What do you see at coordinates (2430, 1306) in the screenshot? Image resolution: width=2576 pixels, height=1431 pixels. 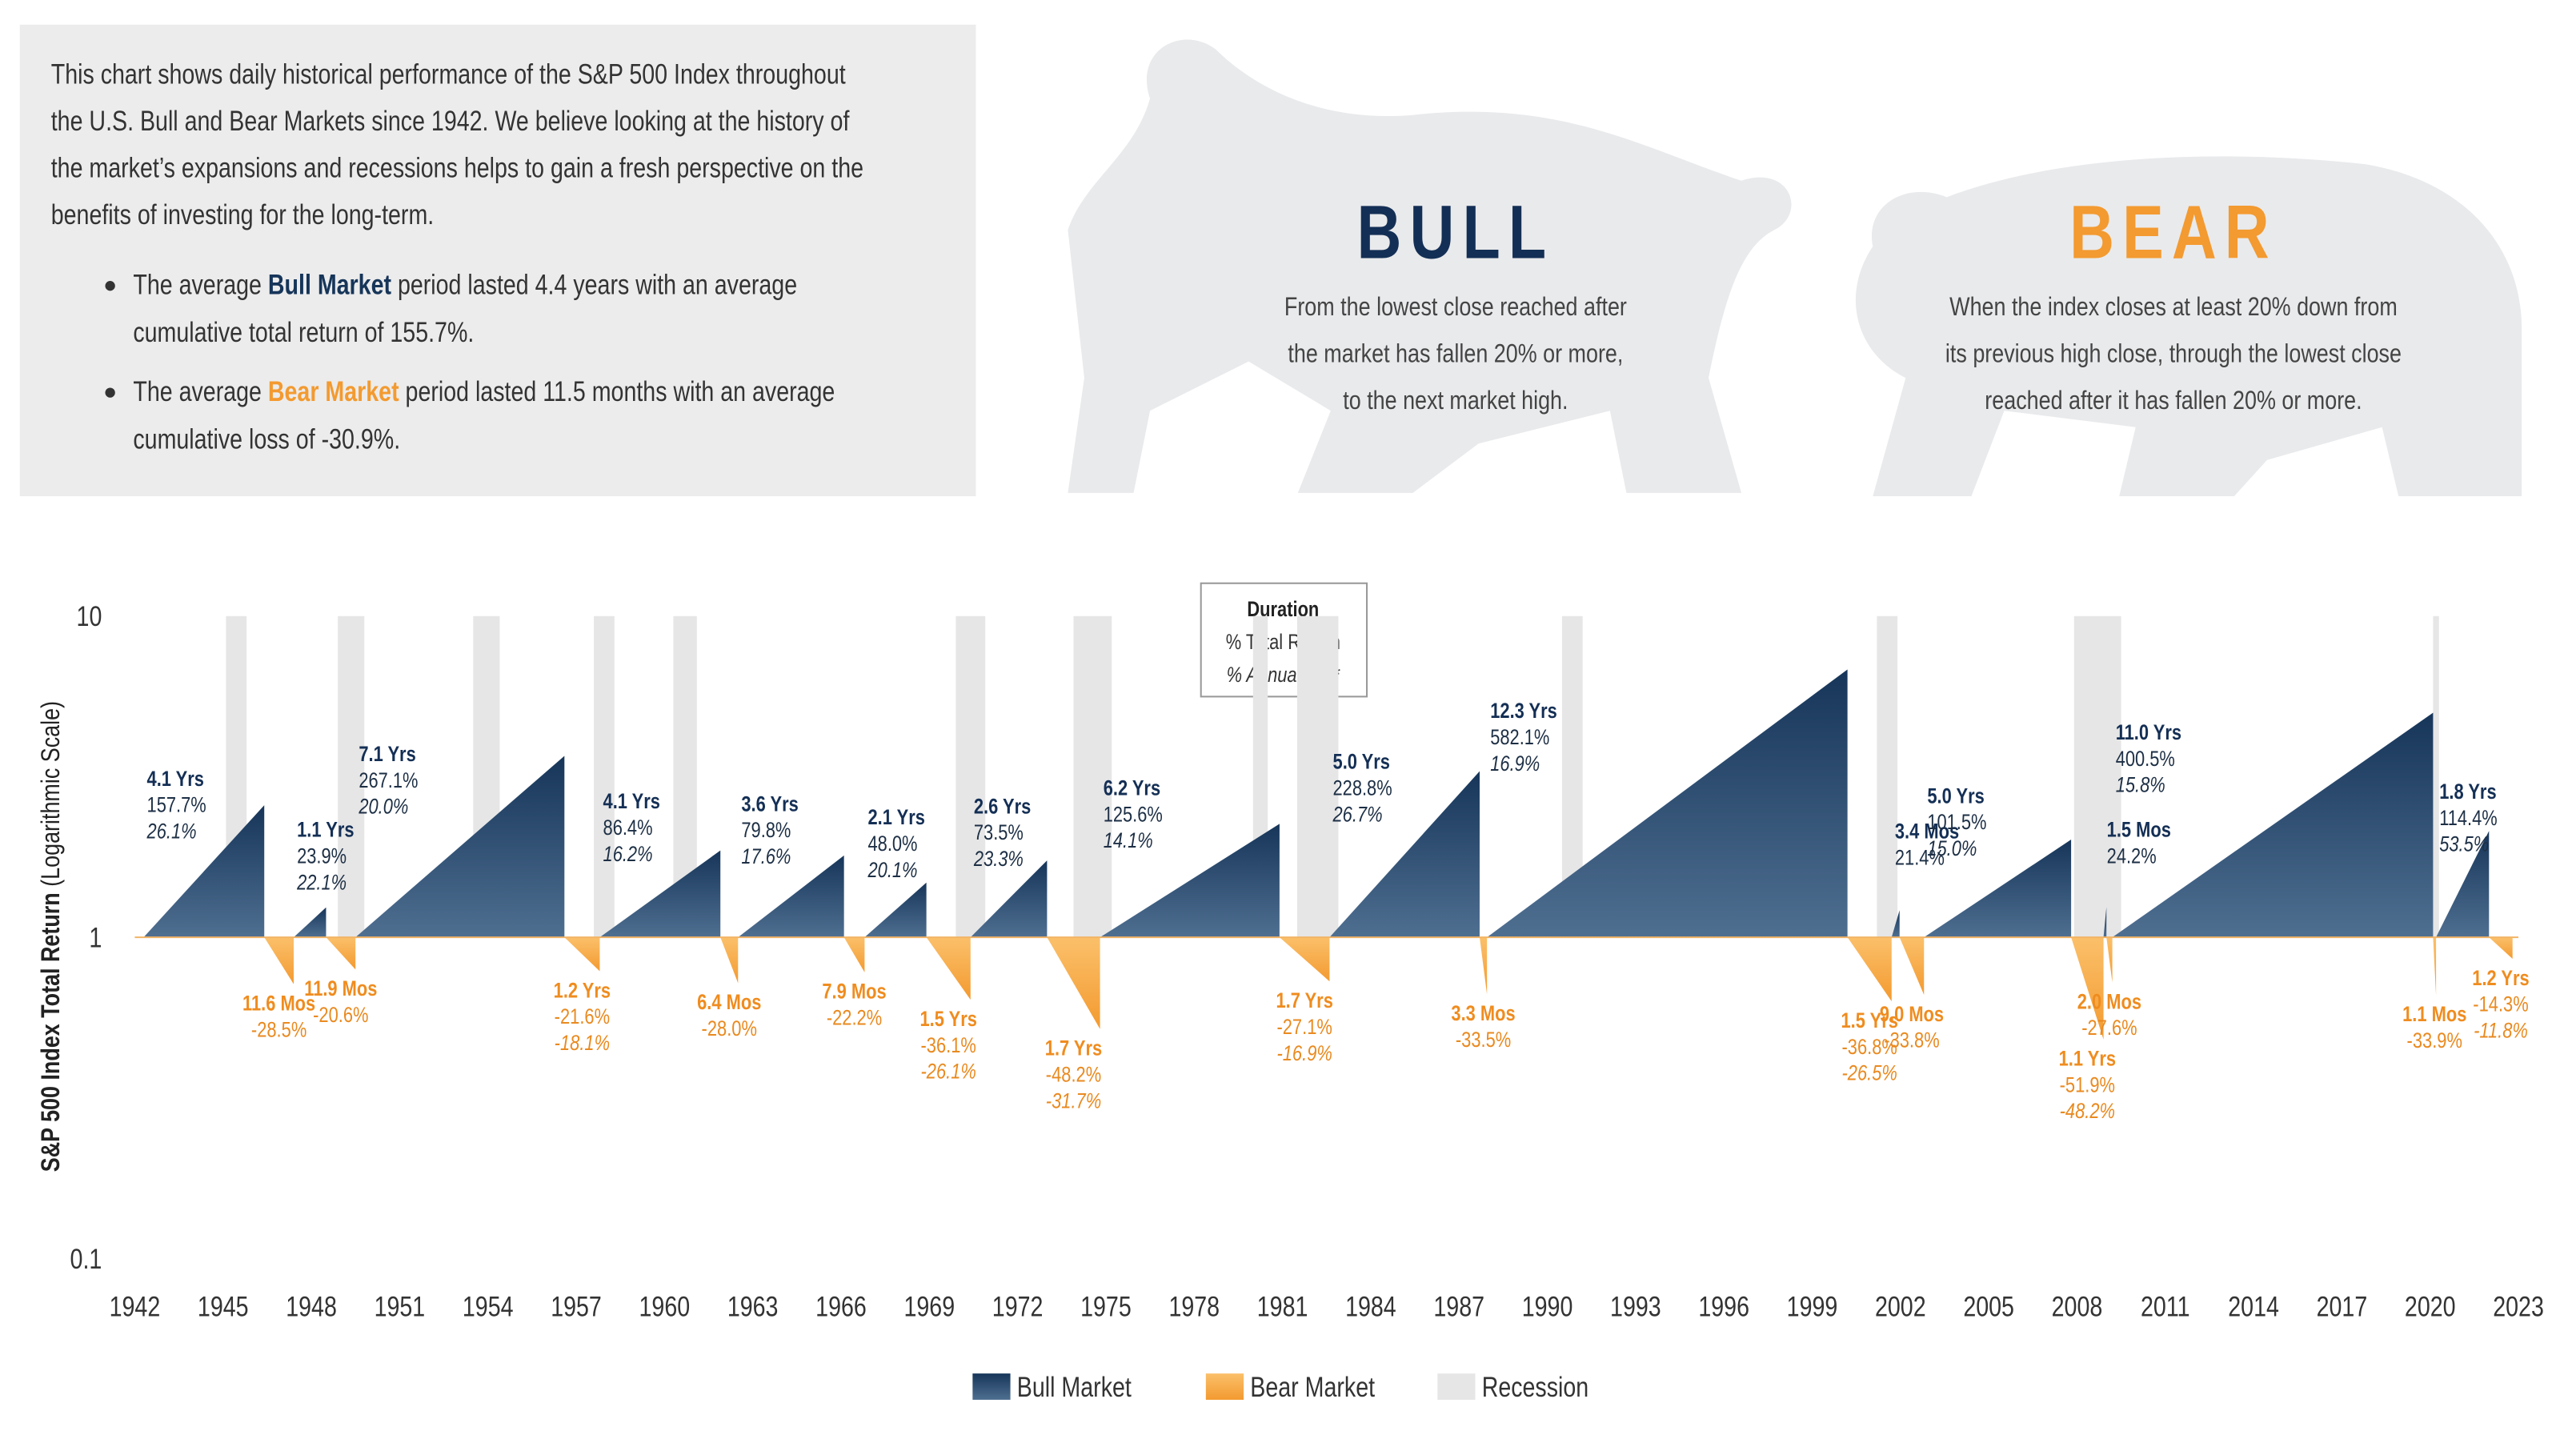 I see `x-tick-label: 2020` at bounding box center [2430, 1306].